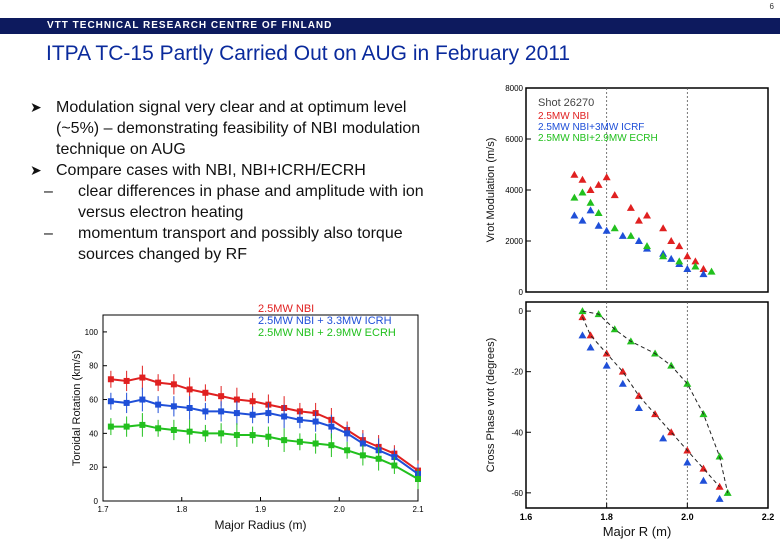 The height and width of the screenshot is (540, 780). I want to click on y-tick-label: 40, so click(93, 433).